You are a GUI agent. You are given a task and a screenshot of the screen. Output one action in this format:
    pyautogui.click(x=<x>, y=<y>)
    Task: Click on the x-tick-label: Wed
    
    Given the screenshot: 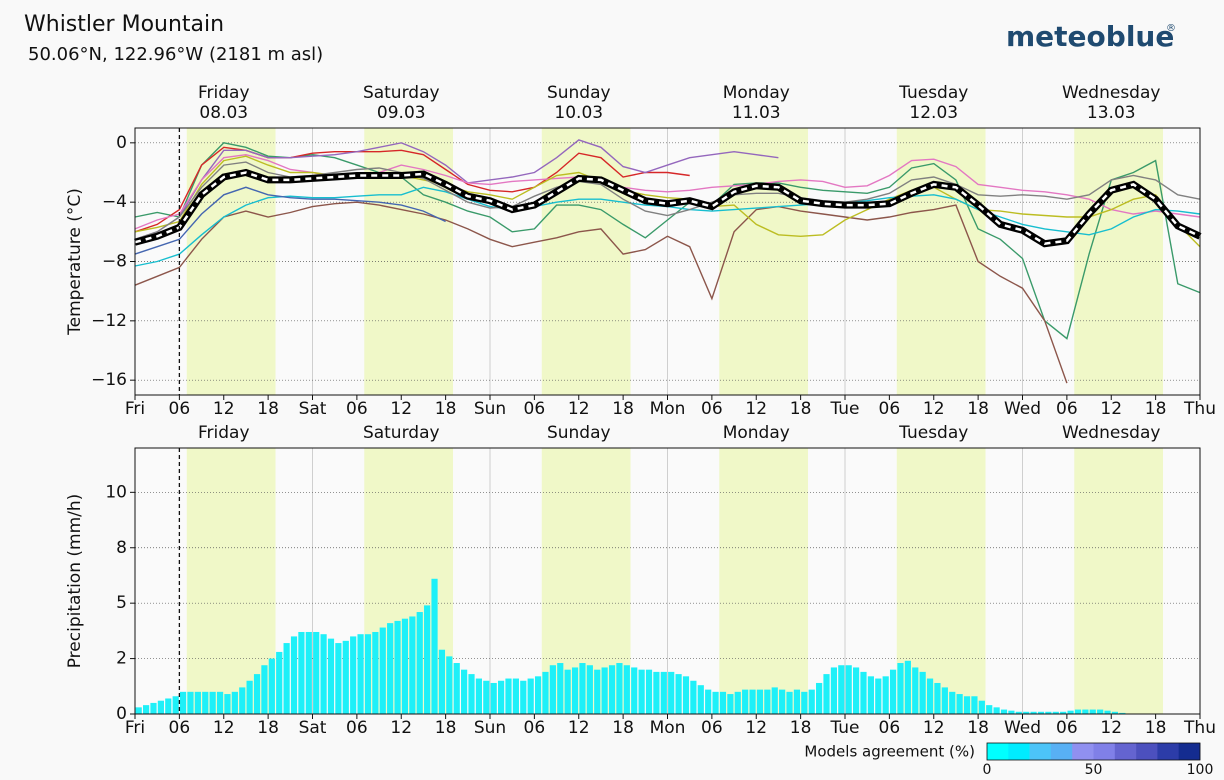 What is the action you would take?
    pyautogui.click(x=1022, y=728)
    